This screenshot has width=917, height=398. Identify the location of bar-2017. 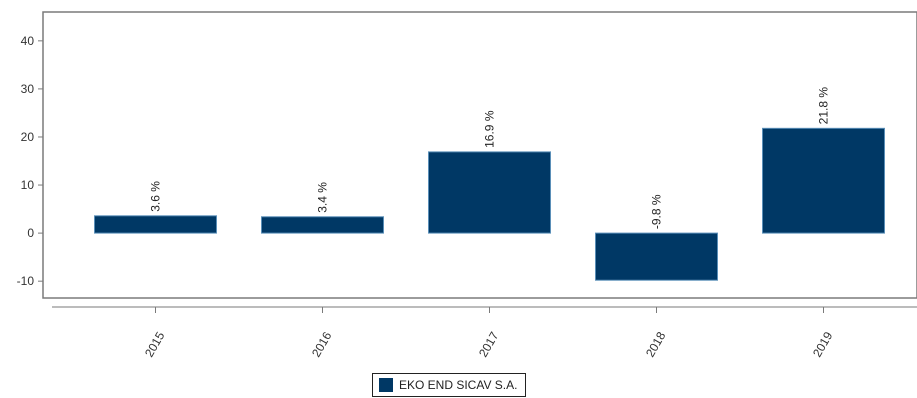
(489, 192).